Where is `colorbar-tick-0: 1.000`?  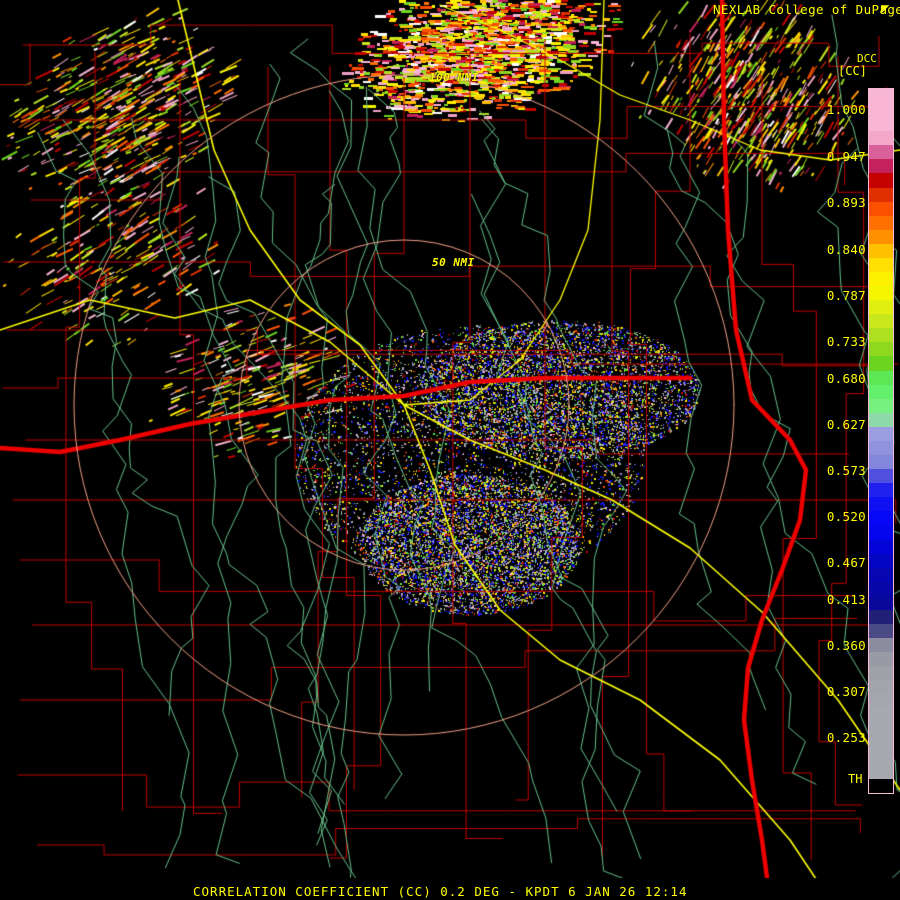
colorbar-tick-0: 1.000 is located at coordinates (846, 109).